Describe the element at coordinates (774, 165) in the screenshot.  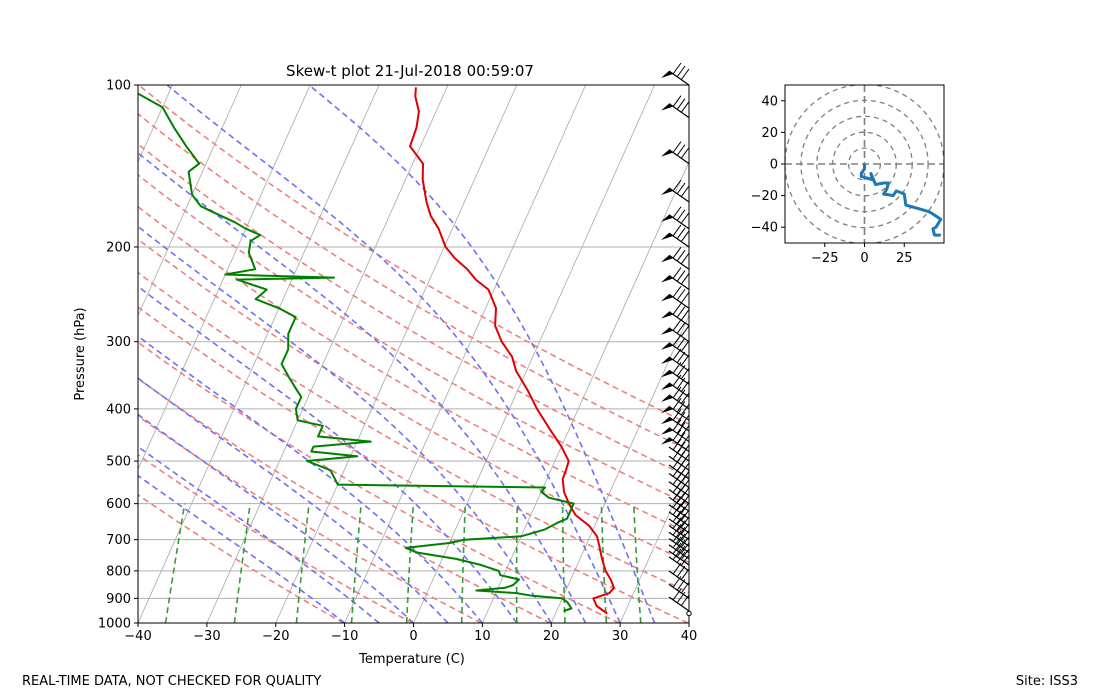
I see `hodograph-y-tick-label: 0` at that location.